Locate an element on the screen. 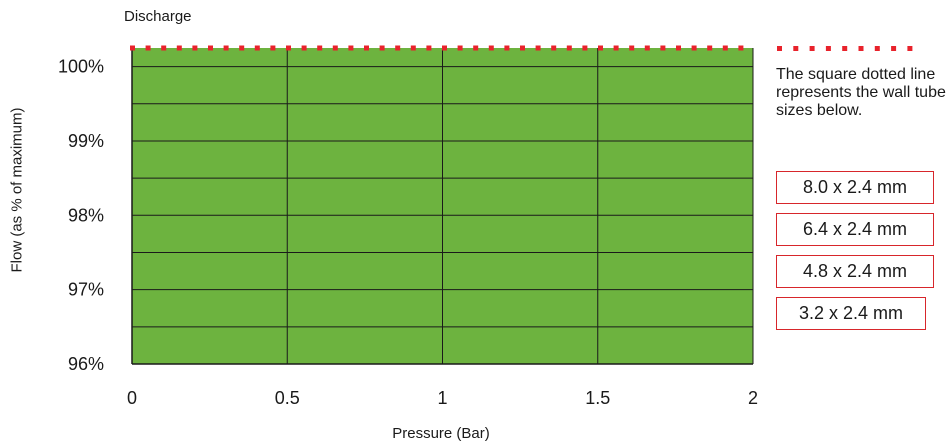 This screenshot has height=447, width=949. x-tick-label: 0.5 is located at coordinates (287, 398).